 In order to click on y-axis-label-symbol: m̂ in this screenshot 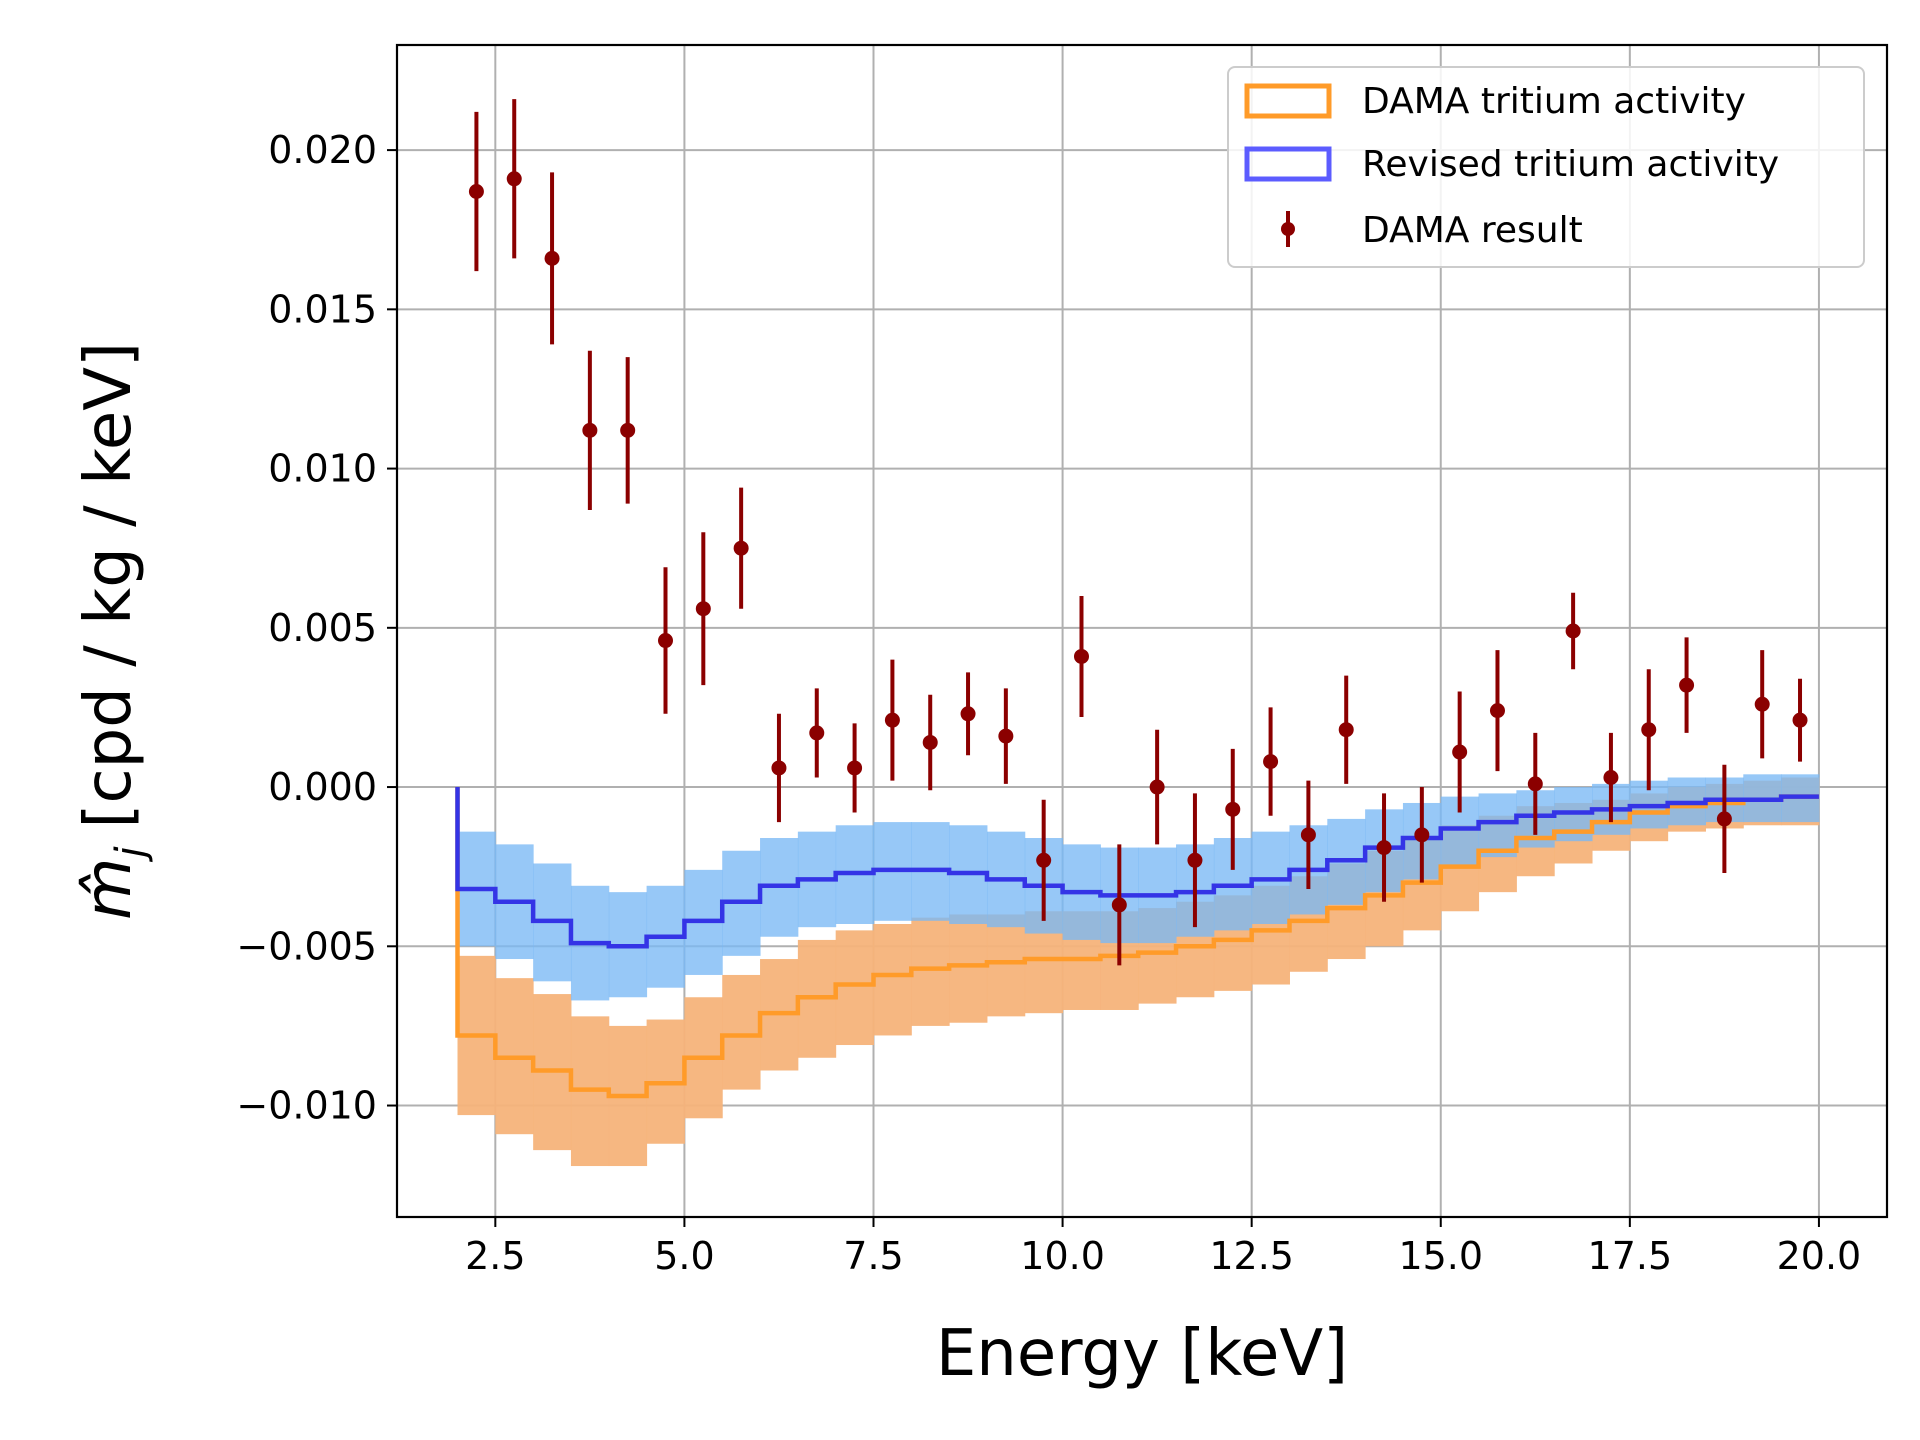, I will do `click(109, 889)`.